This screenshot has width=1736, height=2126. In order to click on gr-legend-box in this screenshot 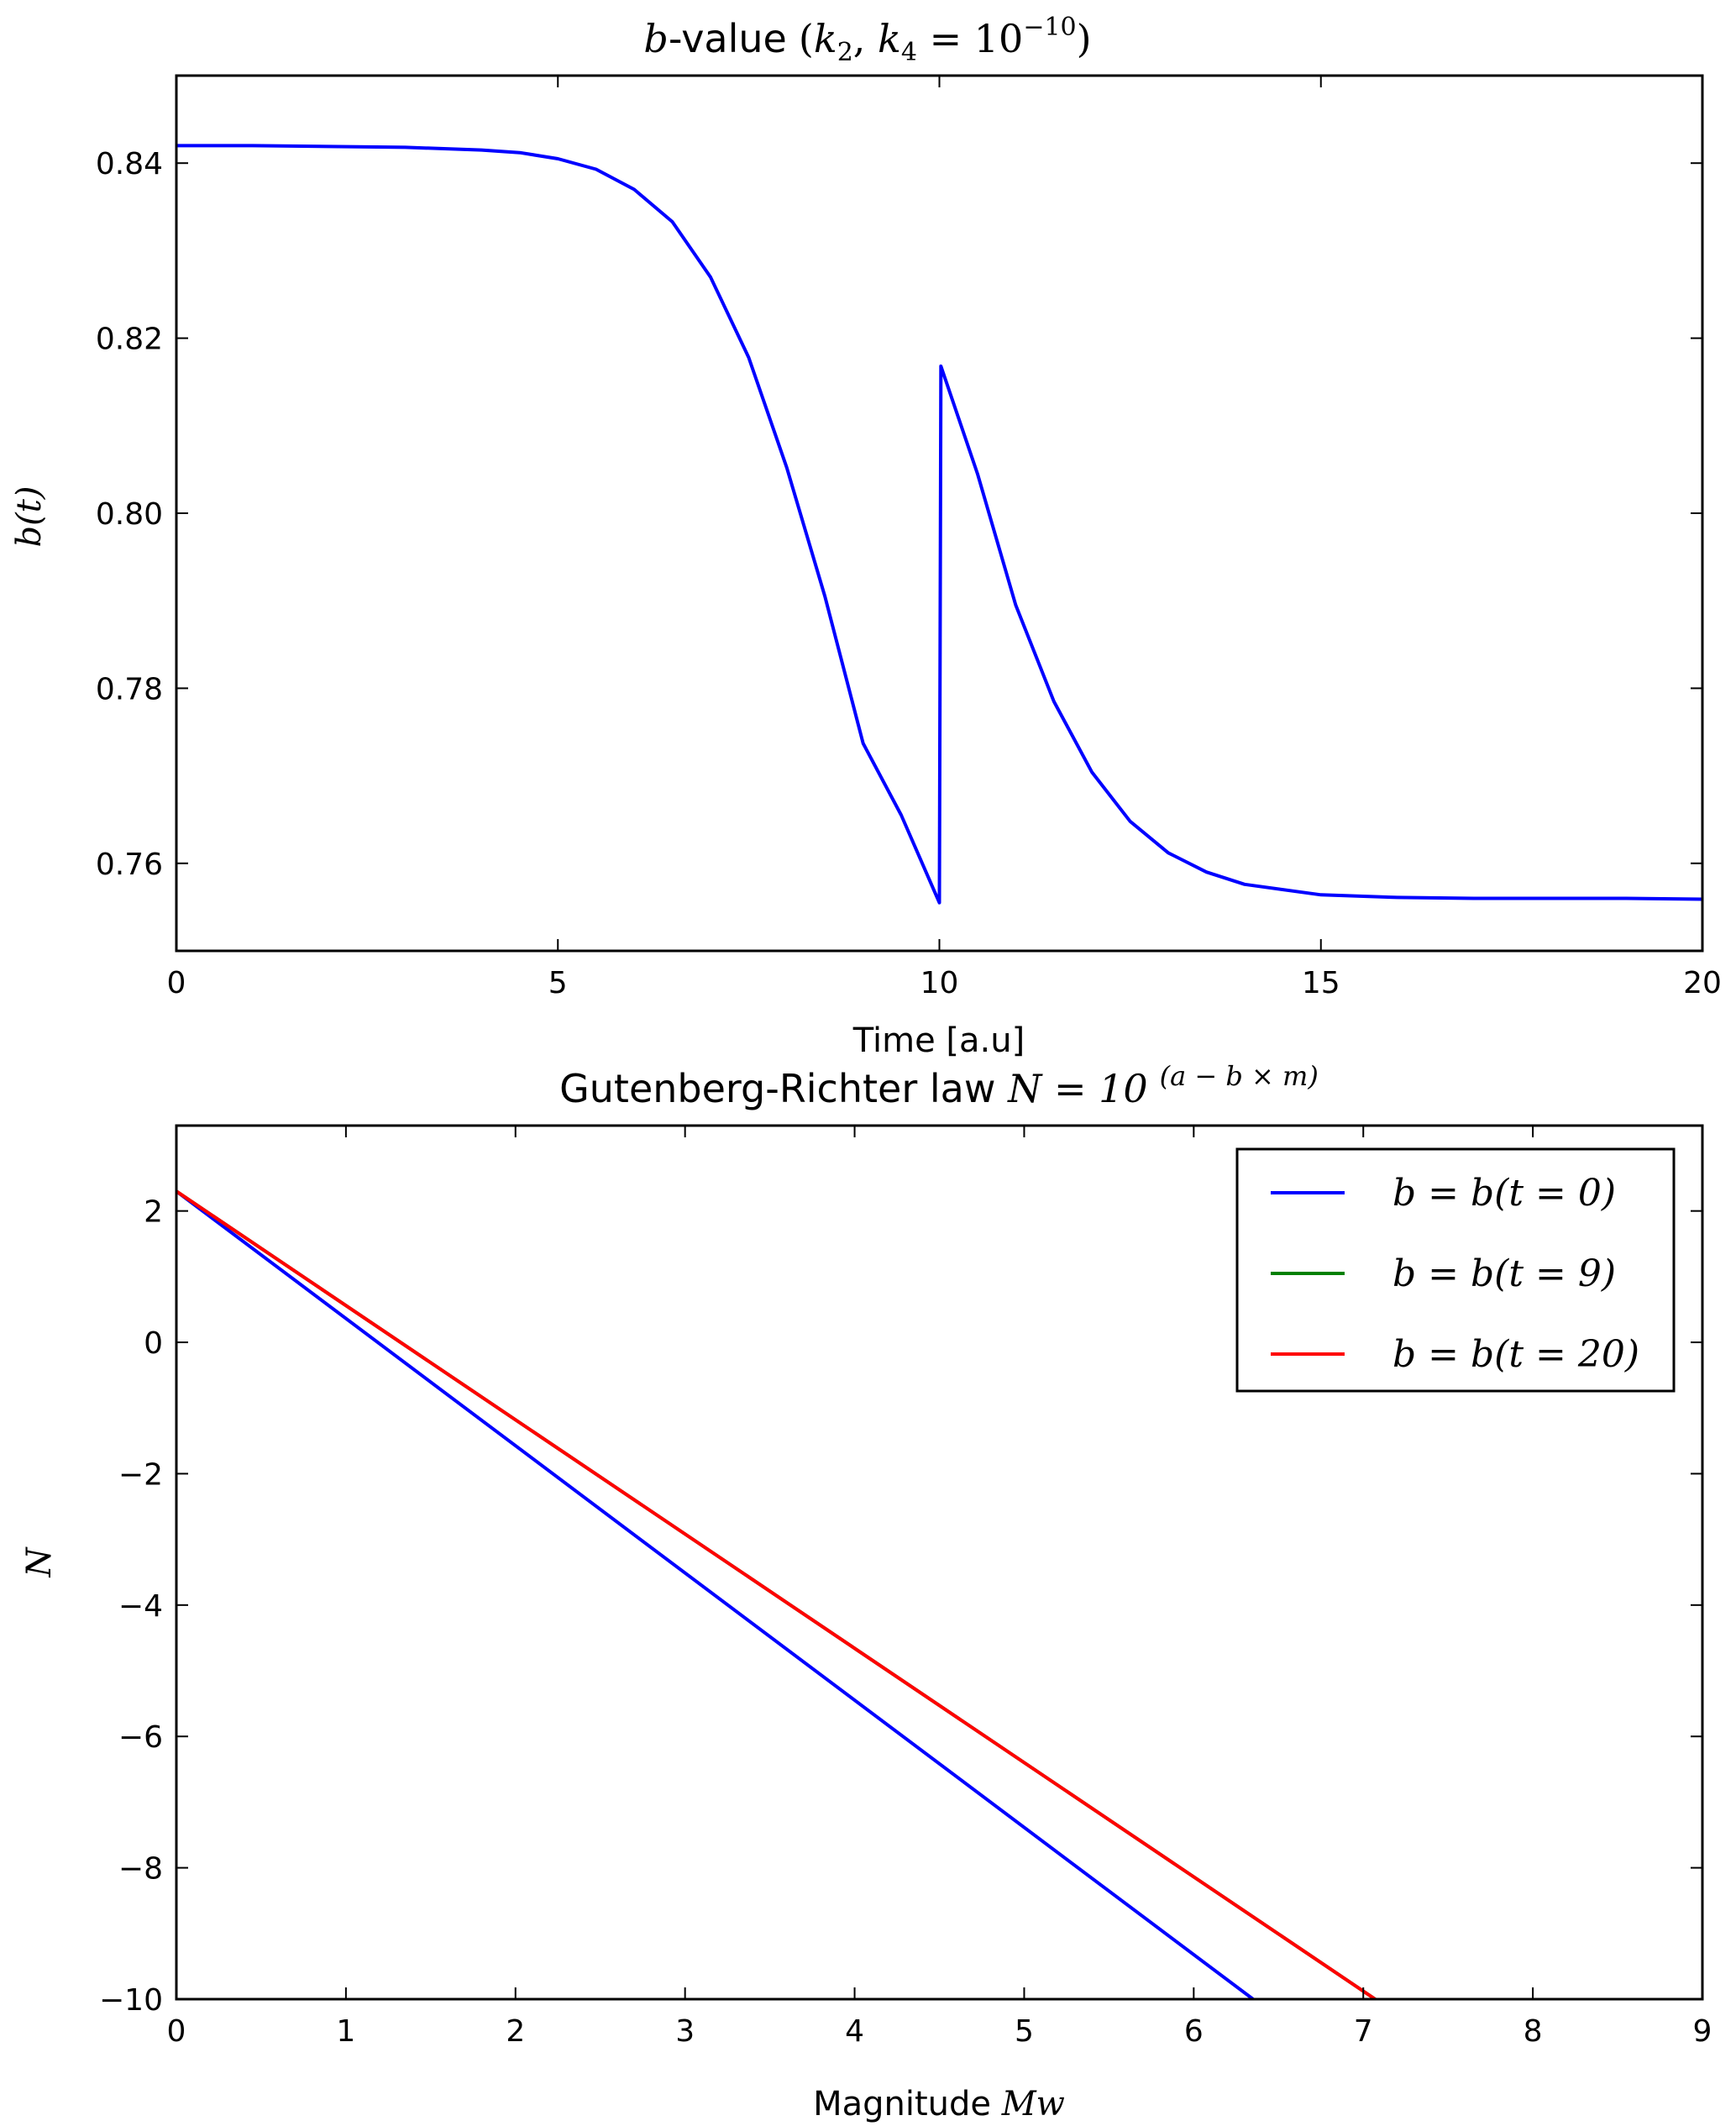, I will do `click(1455, 1270)`.